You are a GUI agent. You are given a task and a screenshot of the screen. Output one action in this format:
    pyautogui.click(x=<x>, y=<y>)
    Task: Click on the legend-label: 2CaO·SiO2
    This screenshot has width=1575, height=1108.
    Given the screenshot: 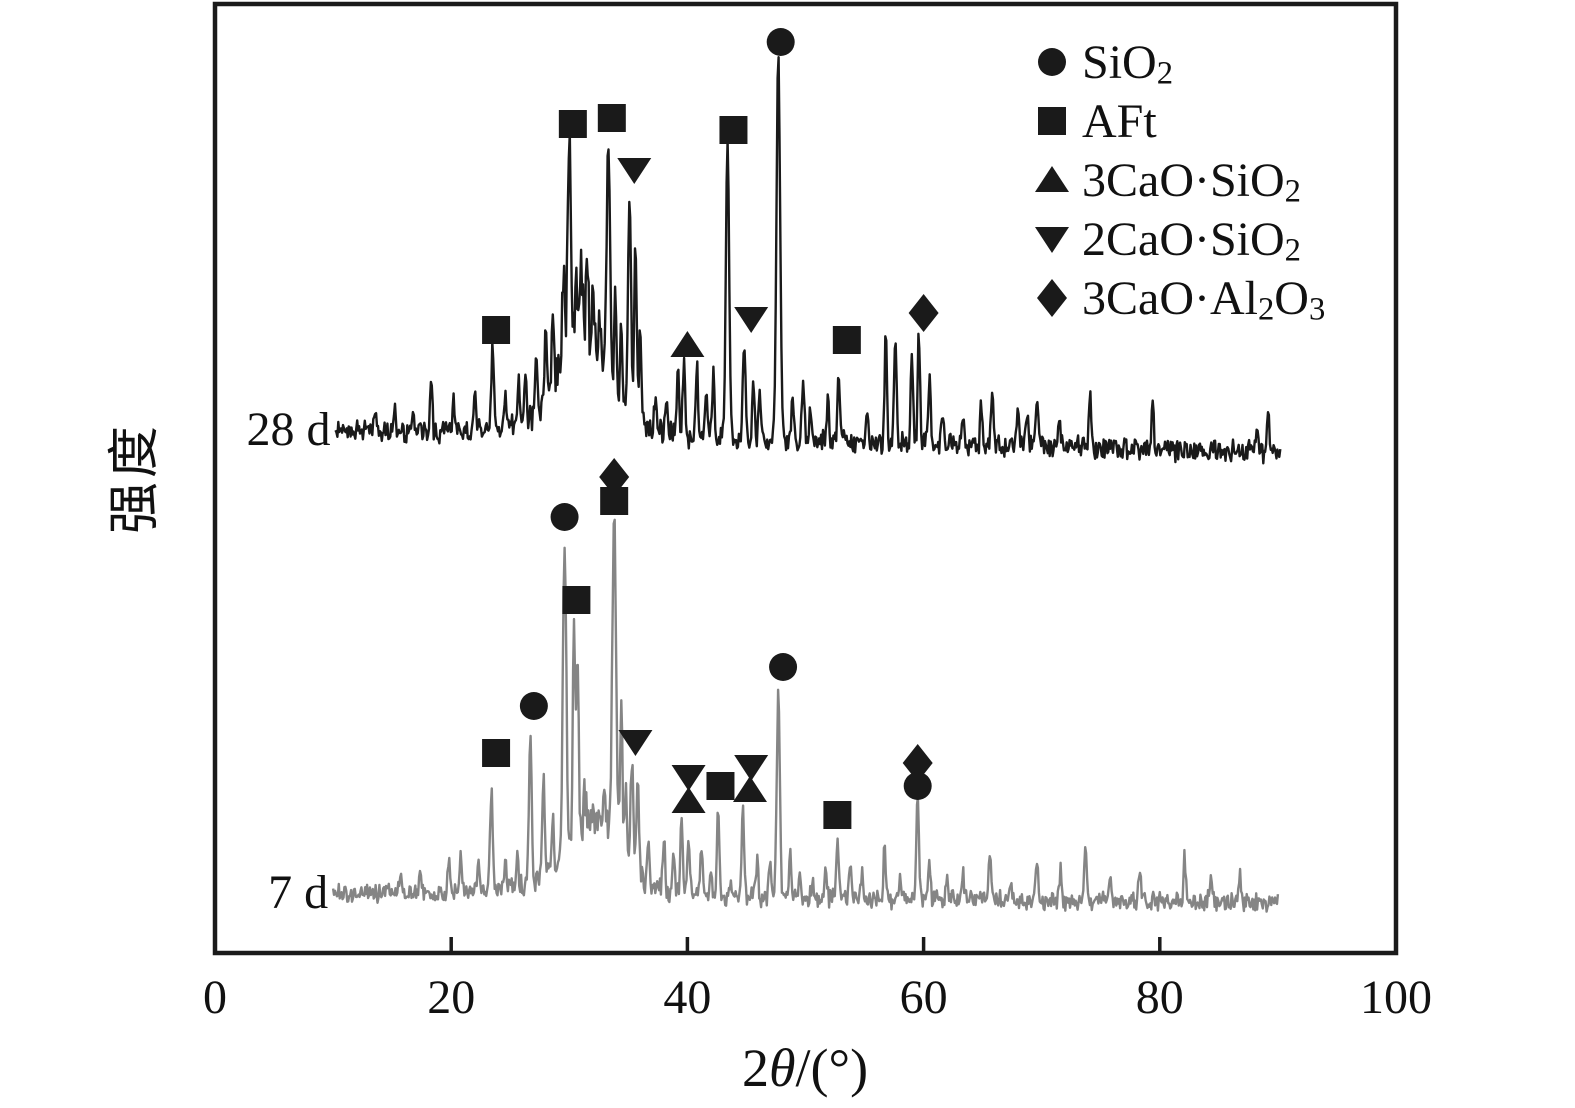 What is the action you would take?
    pyautogui.click(x=1191, y=241)
    